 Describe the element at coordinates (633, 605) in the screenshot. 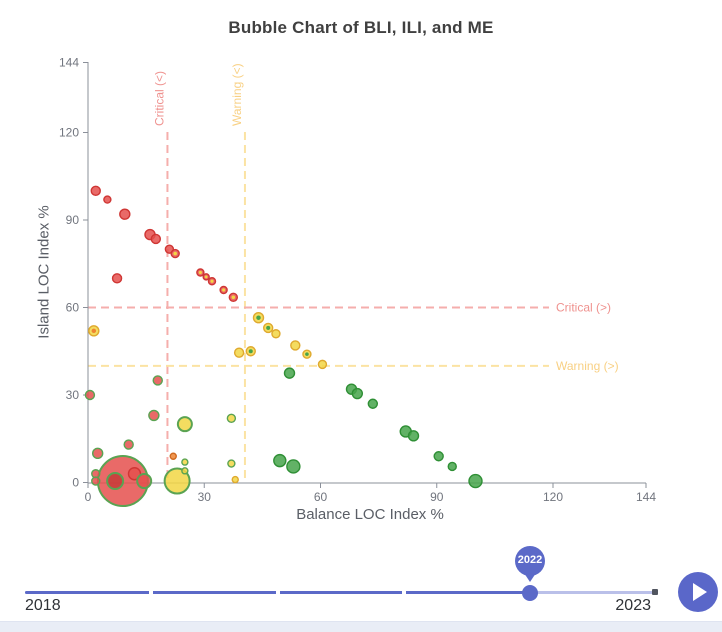

I see `timeline-end-label: 2023` at that location.